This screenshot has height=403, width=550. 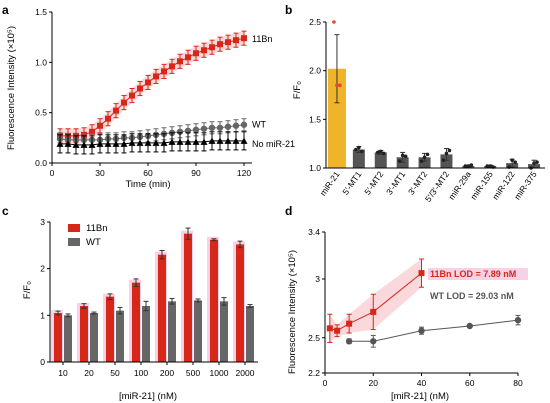 I want to click on b-category-label: miR-21, so click(x=330, y=183).